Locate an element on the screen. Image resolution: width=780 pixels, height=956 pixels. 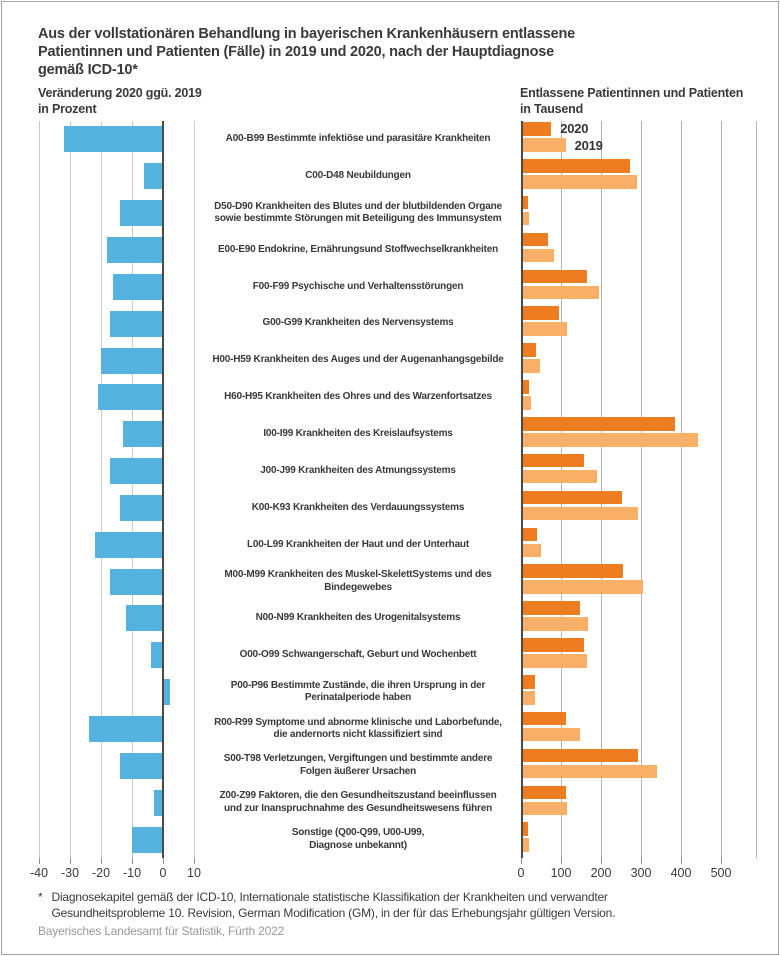
axis-tick-label: 400 is located at coordinates (681, 873).